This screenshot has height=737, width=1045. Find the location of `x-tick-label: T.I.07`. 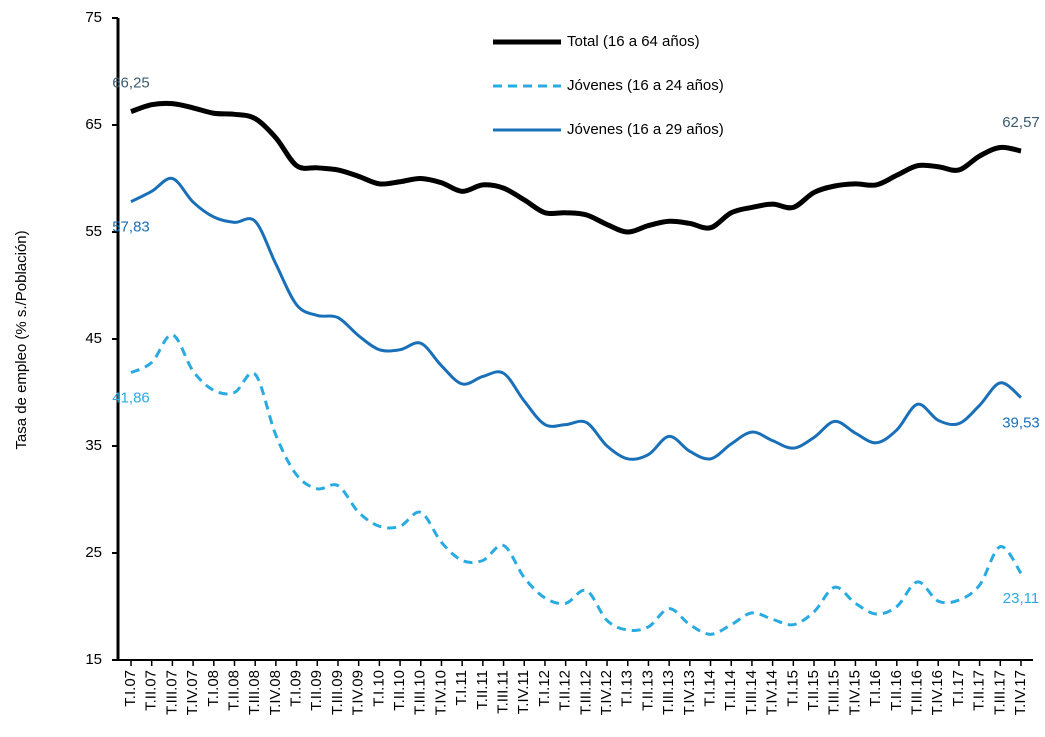

x-tick-label: T.I.07 is located at coordinates (130, 688).